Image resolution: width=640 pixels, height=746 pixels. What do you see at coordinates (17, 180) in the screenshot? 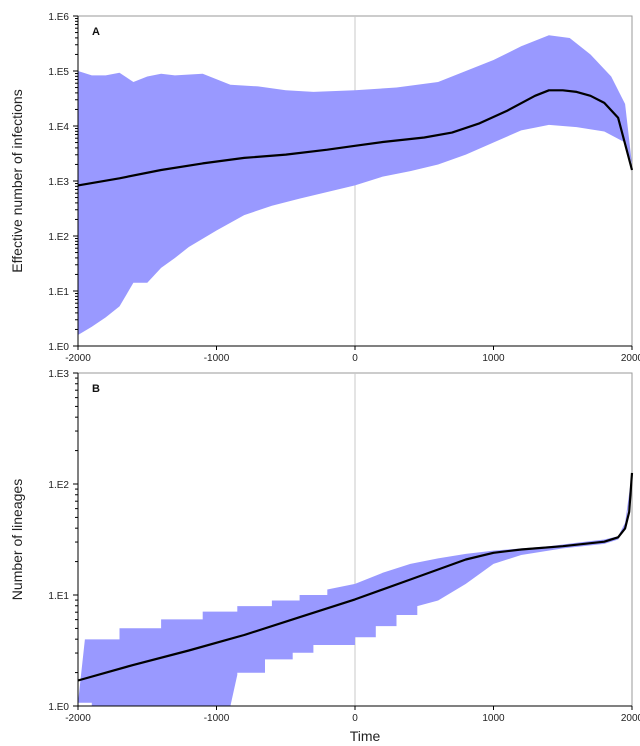
I see `y-axis-title: Effective number of infections` at bounding box center [17, 180].